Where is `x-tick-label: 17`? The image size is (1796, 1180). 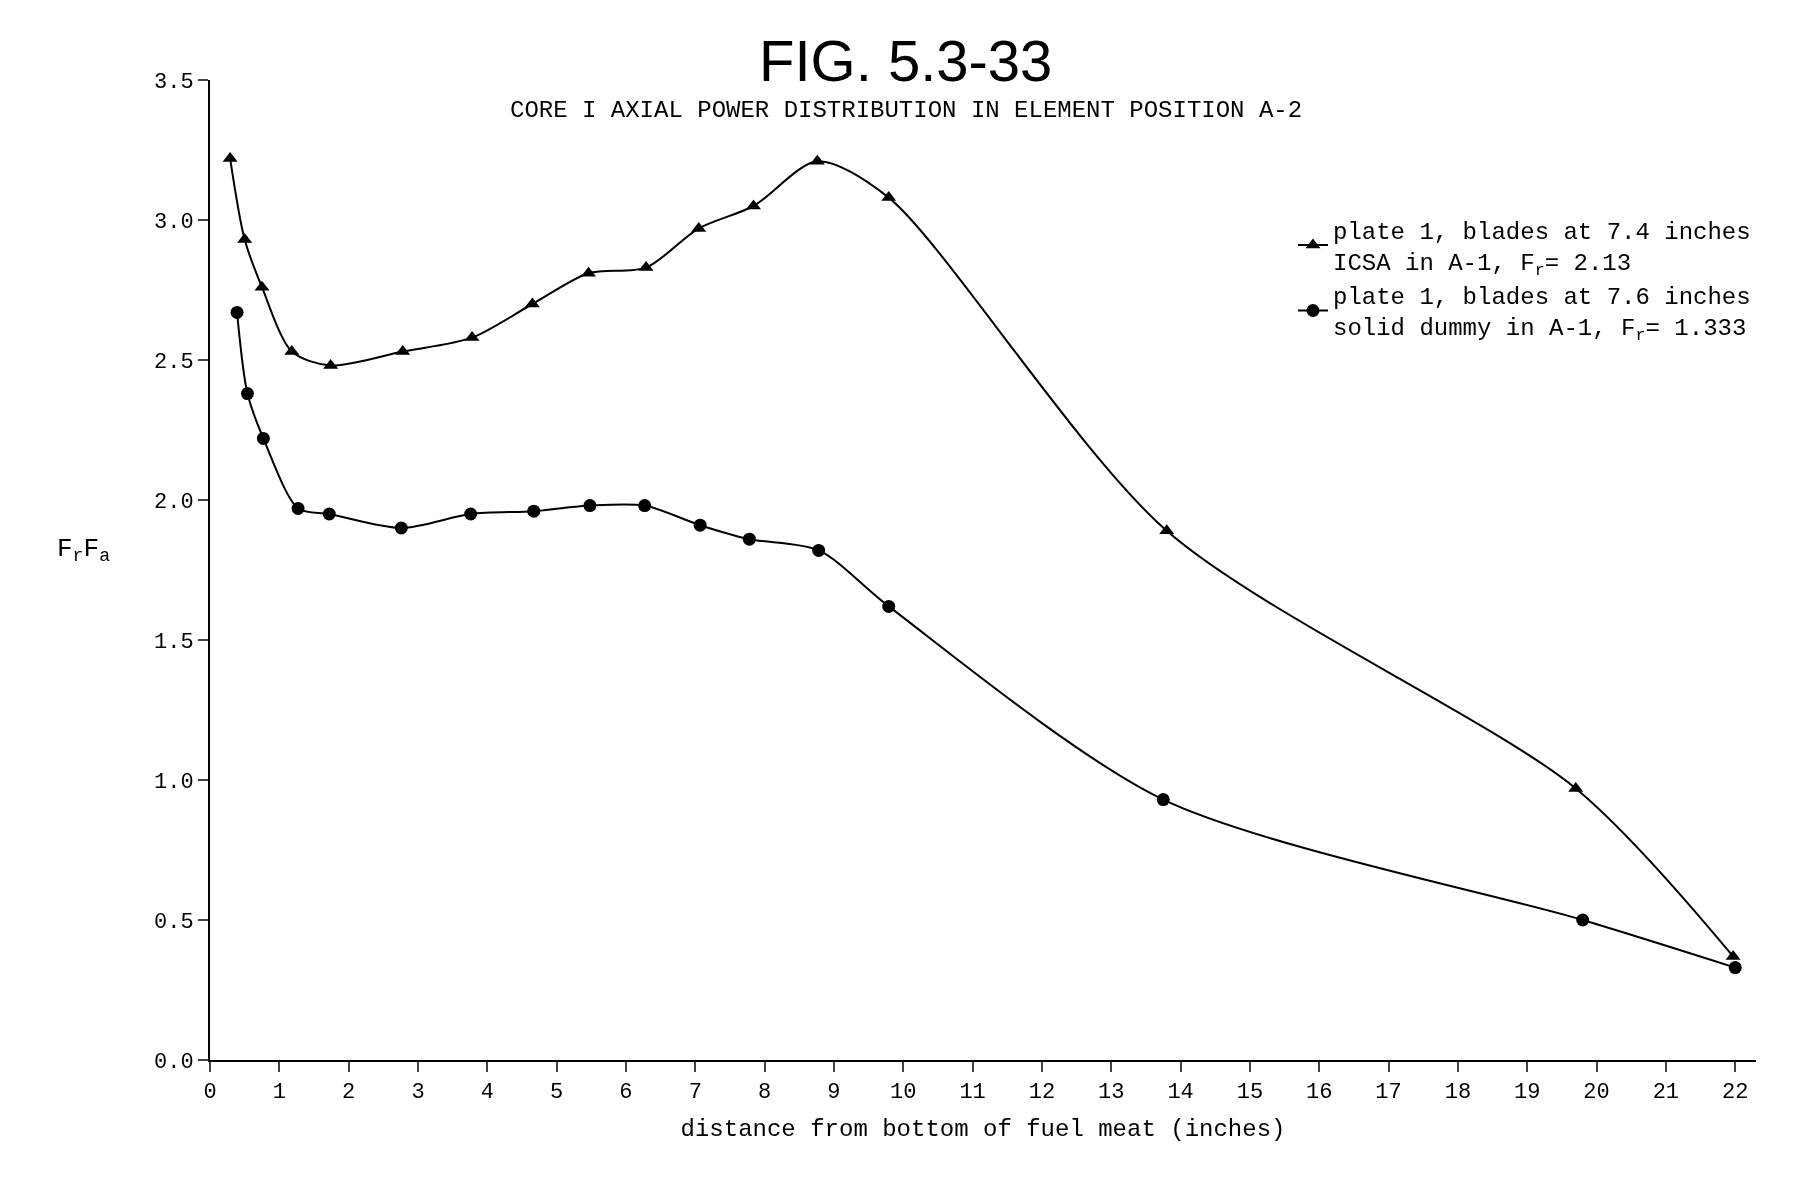 x-tick-label: 17 is located at coordinates (1388, 1093).